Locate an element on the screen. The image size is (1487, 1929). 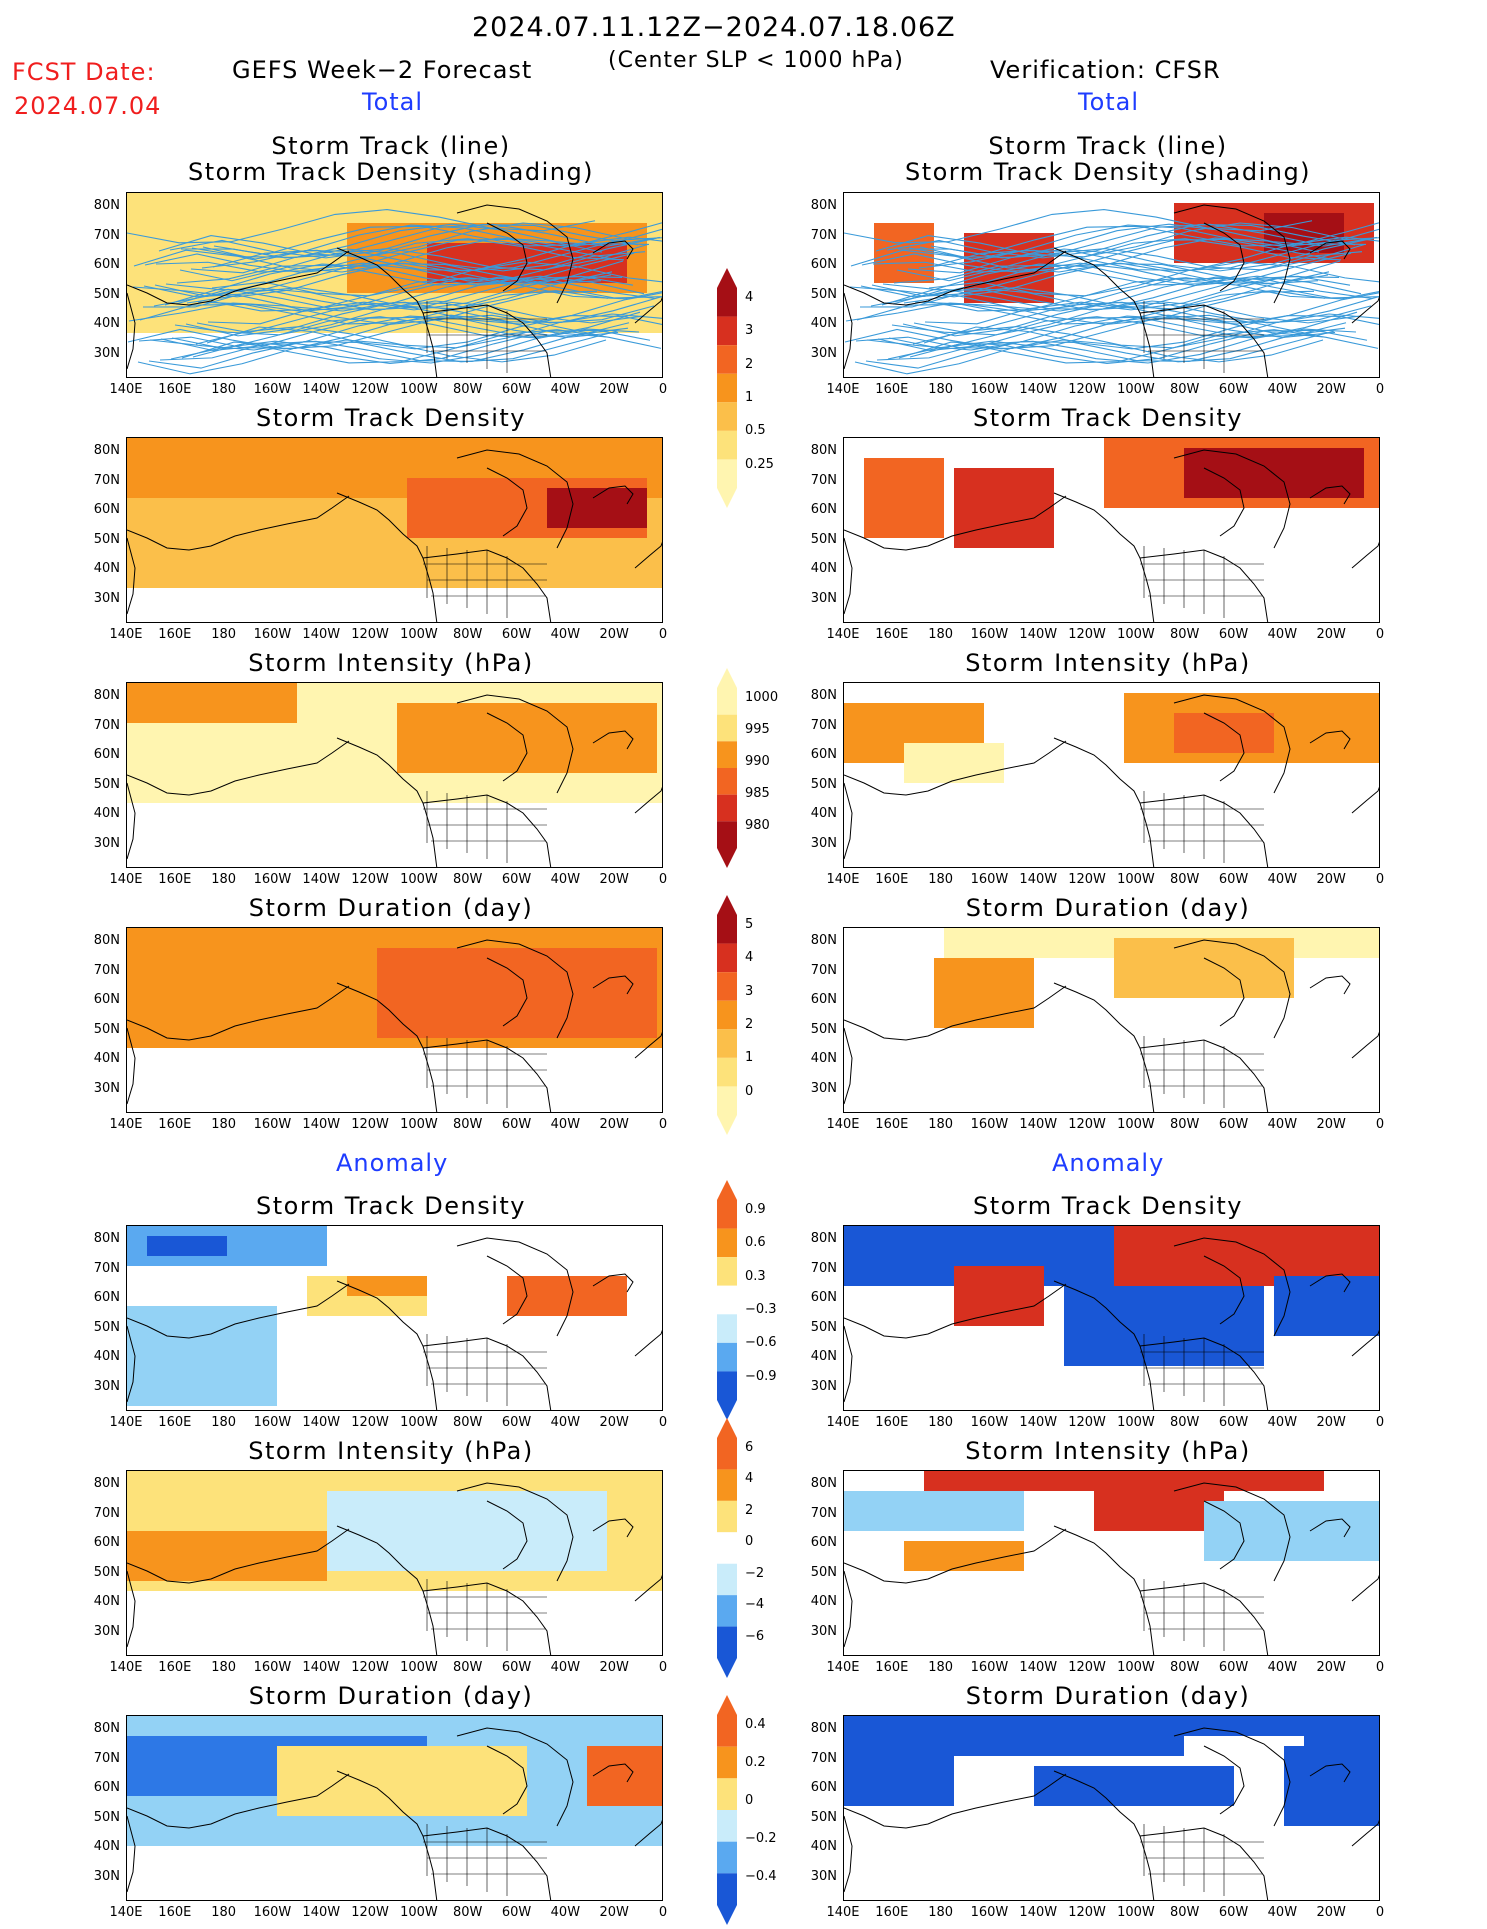
lat-label: 60N is located at coordinates (106, 1542).